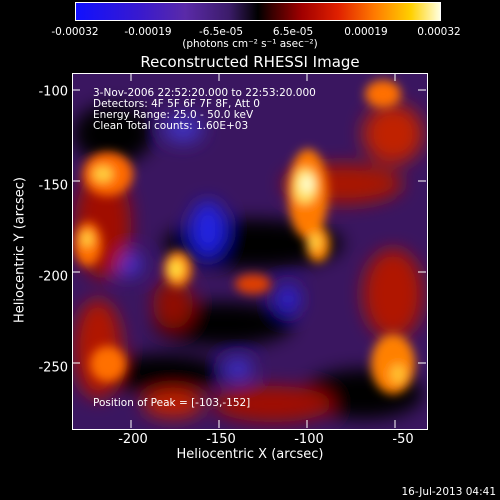 Image resolution: width=500 pixels, height=500 pixels. What do you see at coordinates (258, 11) in the screenshot?
I see `colorbar` at bounding box center [258, 11].